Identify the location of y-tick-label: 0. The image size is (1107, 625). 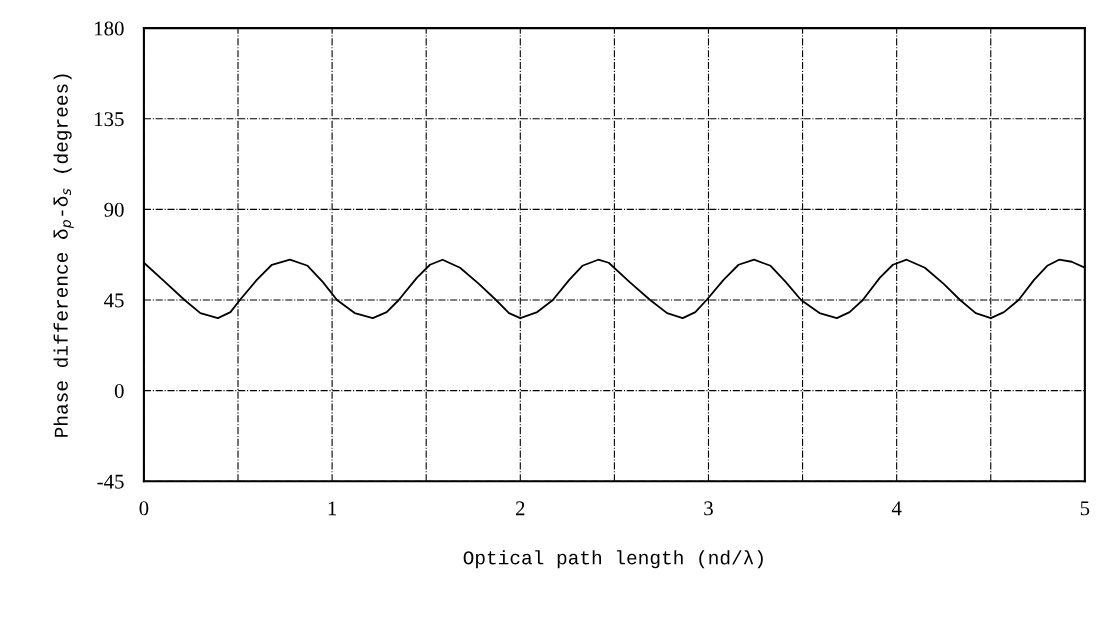
(119, 391).